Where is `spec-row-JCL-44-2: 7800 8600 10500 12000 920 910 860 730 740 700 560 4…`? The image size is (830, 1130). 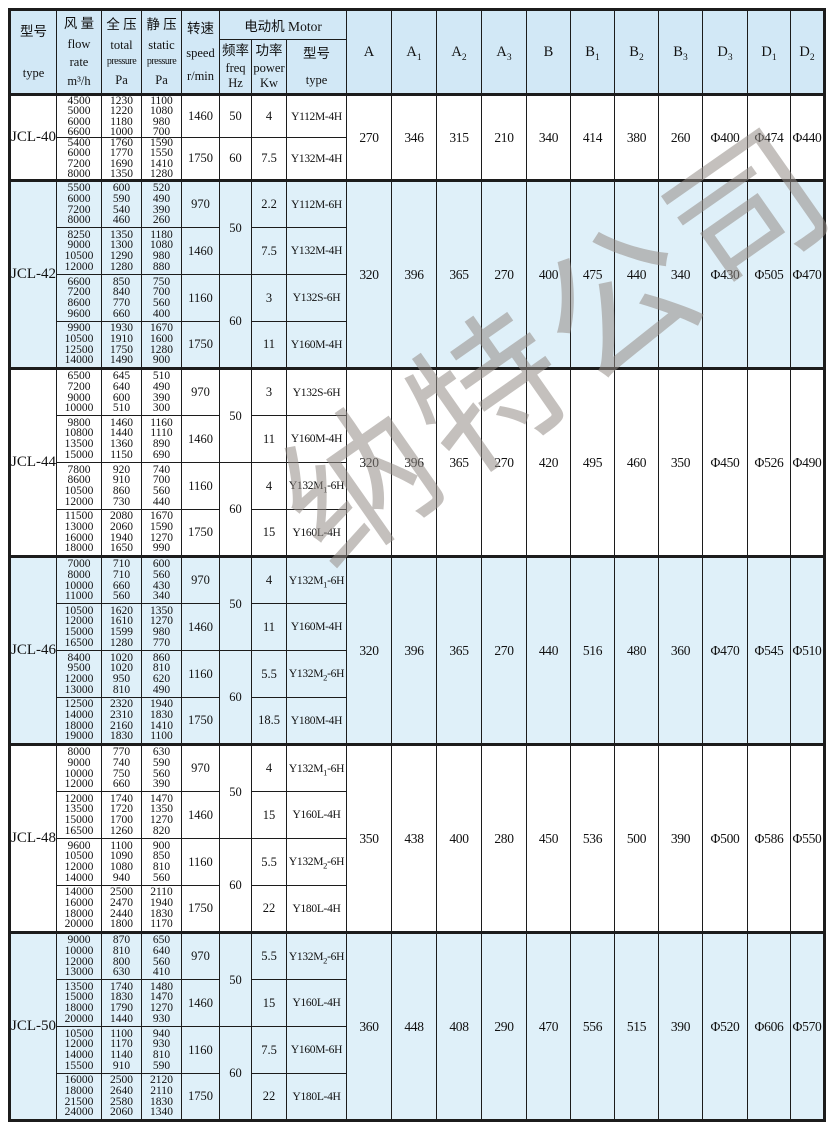 spec-row-JCL-44-2: 7800 8600 10500 12000 920 910 860 730 740 700 560 4… is located at coordinates (417, 509).